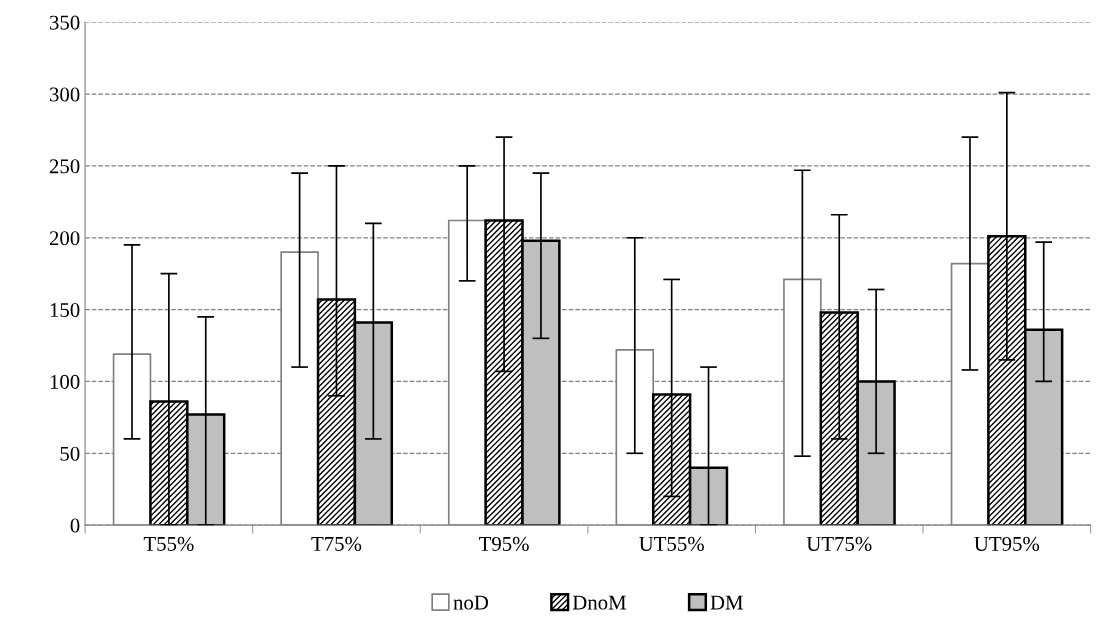  What do you see at coordinates (839, 543) in the screenshot?
I see `x-tick-label: UT75%` at bounding box center [839, 543].